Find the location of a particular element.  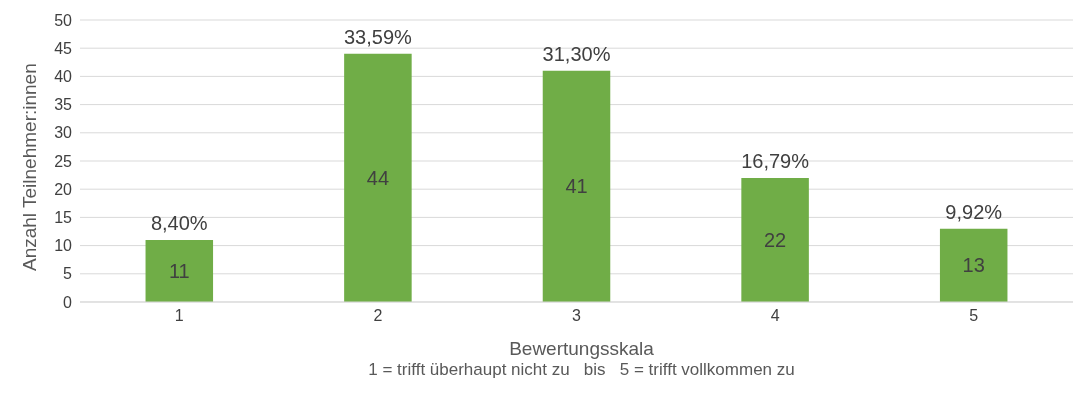

annotation: 9,92% is located at coordinates (974, 211).